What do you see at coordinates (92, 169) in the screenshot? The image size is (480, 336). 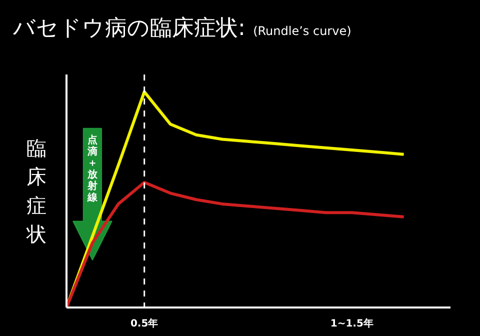 I see `annotation: 点滴＋放射線` at bounding box center [92, 169].